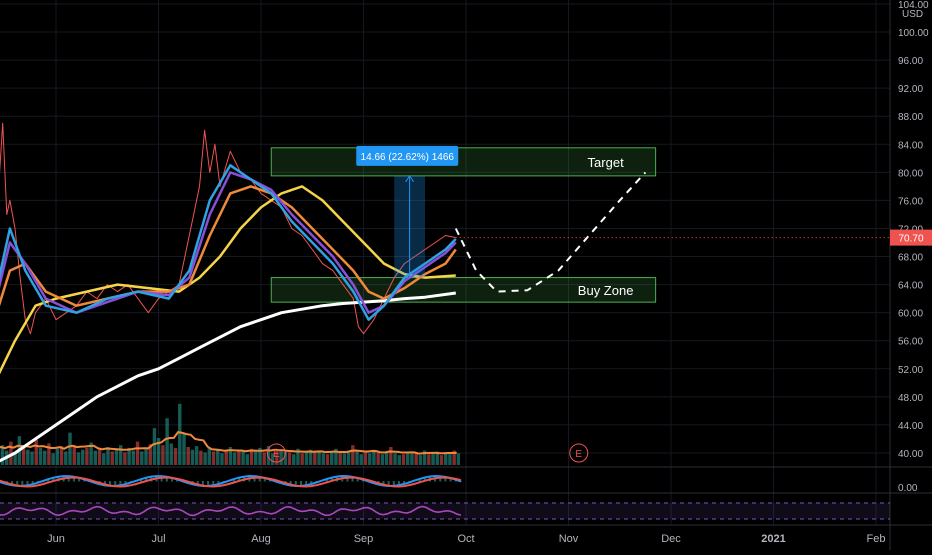 The image size is (932, 555). What do you see at coordinates (56, 539) in the screenshot?
I see `x-tick-label: Jun` at bounding box center [56, 539].